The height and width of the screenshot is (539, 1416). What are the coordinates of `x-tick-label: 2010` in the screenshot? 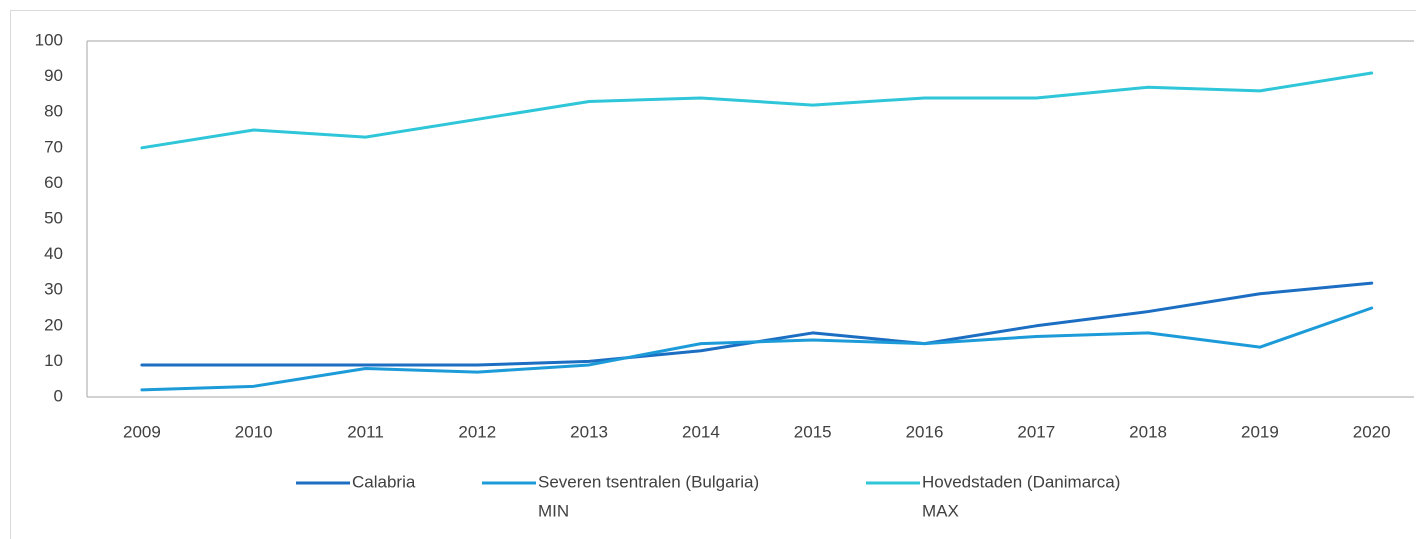 It's located at (254, 431).